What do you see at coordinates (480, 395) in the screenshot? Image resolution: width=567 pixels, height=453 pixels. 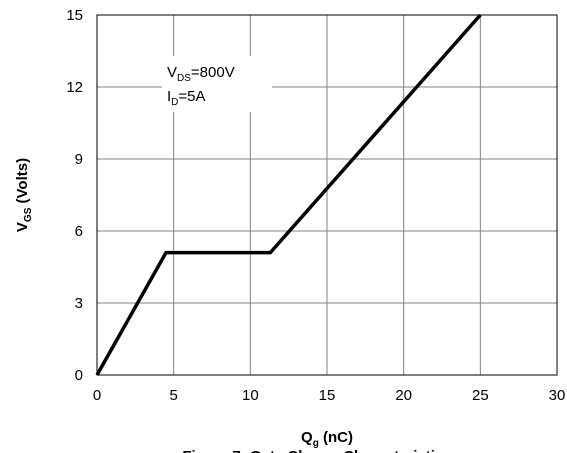 I see `x-tick-label: 25` at bounding box center [480, 395].